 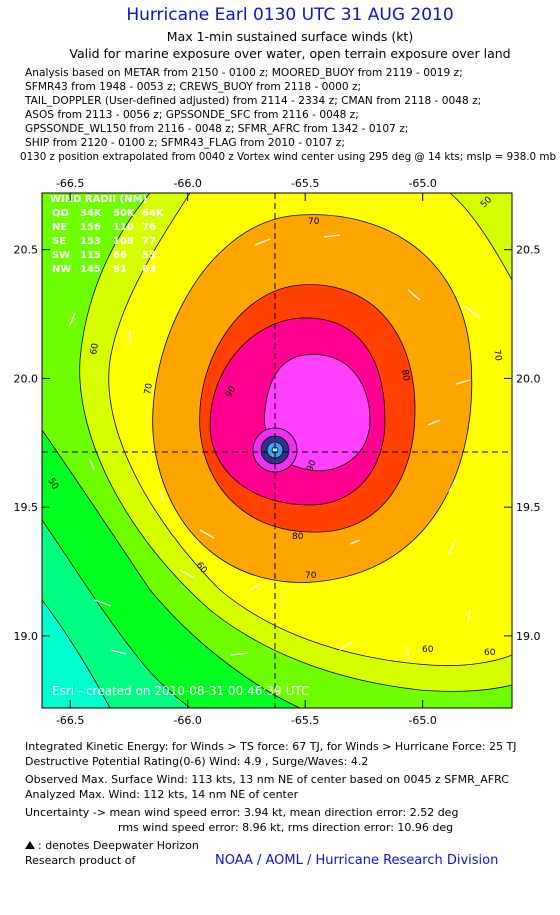 What do you see at coordinates (61, 269) in the screenshot?
I see `radii-cell: NW` at bounding box center [61, 269].